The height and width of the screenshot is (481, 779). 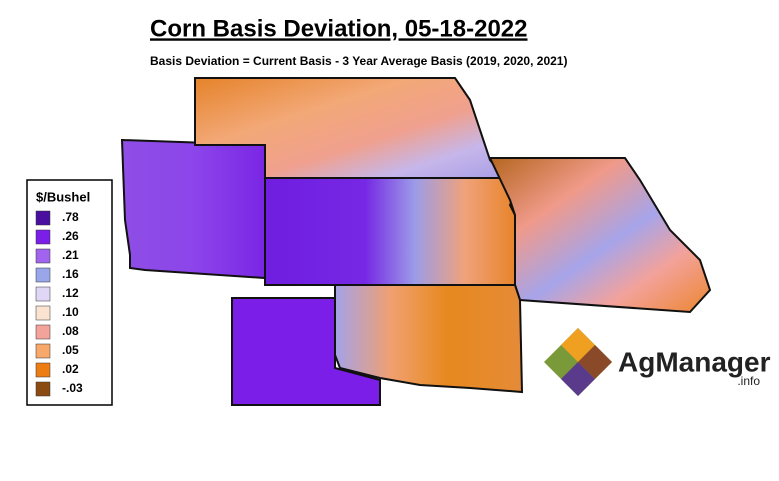 I want to click on legend-label: .12, so click(x=70, y=293).